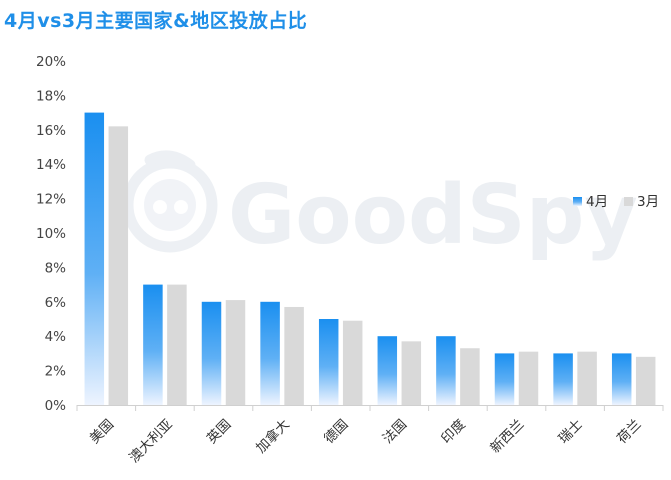 The image size is (671, 480). What do you see at coordinates (51, 62) in the screenshot?
I see `y-tick-label: 20%` at bounding box center [51, 62].